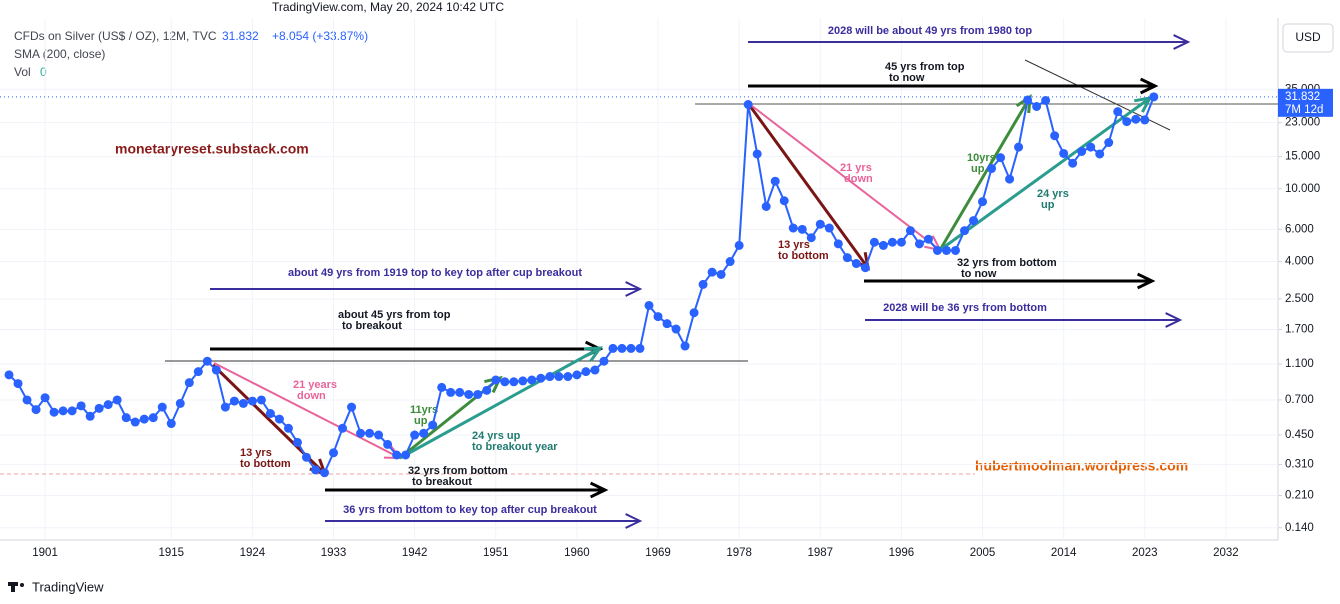 The width and height of the screenshot is (1340, 604). I want to click on y-tick-label: 1.100, so click(1299, 364).